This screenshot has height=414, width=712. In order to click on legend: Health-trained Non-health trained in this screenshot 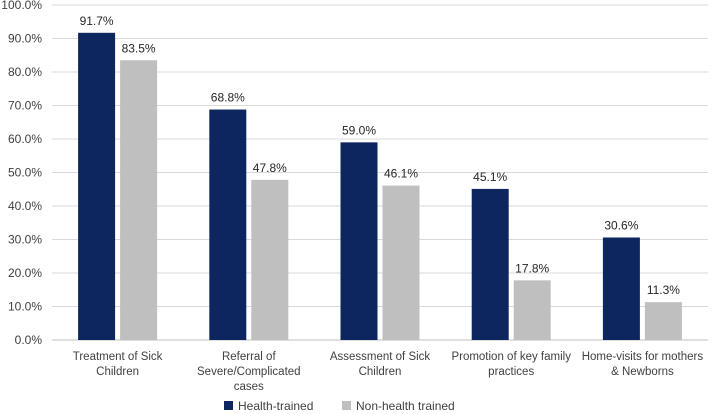, I will do `click(339, 406)`.